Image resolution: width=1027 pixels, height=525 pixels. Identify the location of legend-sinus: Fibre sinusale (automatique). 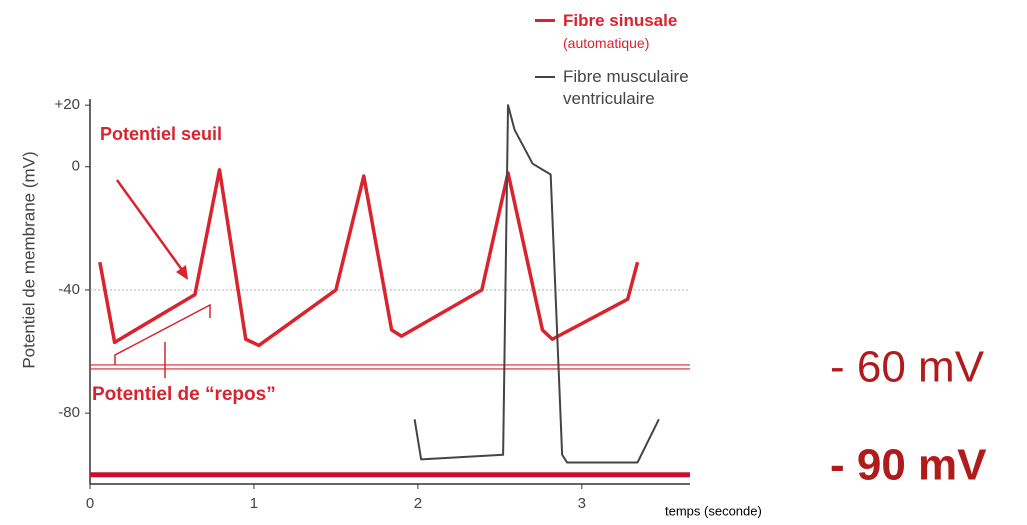
(665, 32).